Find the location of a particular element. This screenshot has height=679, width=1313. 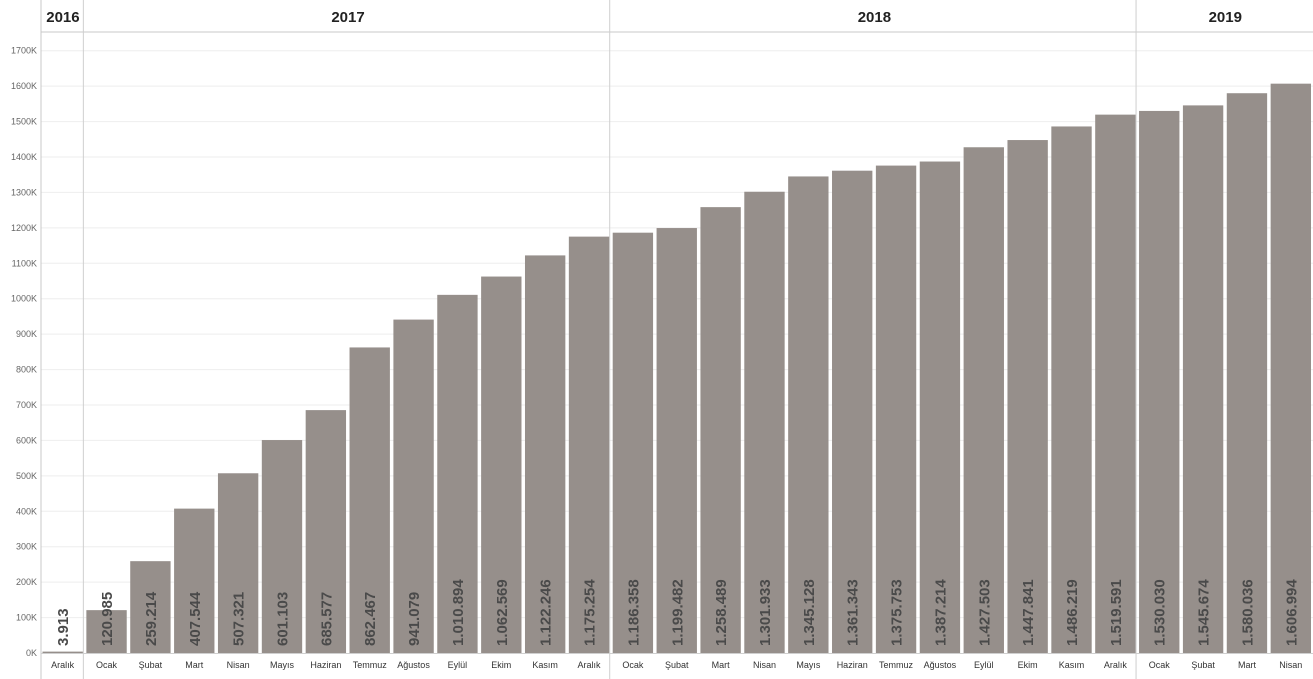

y-tick-label: 0K is located at coordinates (31, 653).